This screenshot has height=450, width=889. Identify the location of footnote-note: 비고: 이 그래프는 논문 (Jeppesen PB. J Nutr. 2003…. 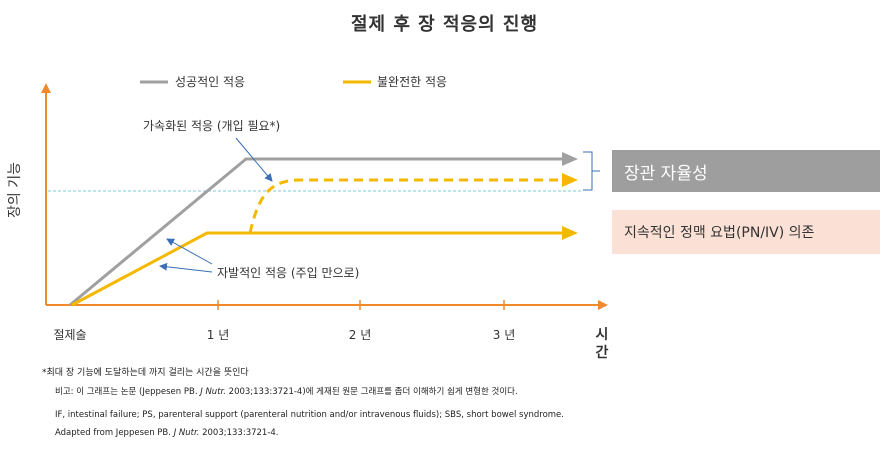
(286, 391).